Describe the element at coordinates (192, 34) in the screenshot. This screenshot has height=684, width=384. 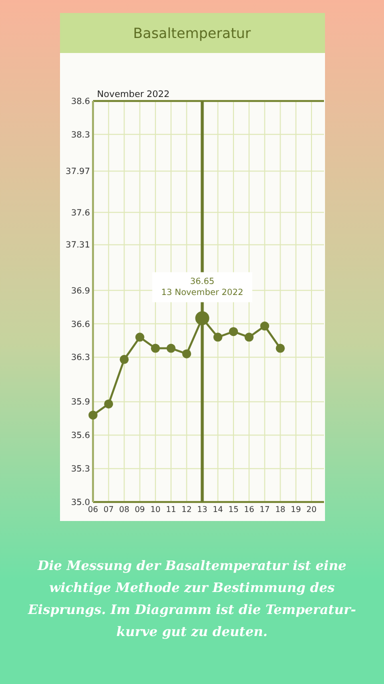
I see `chart-title: Basaltemperatur` at that location.